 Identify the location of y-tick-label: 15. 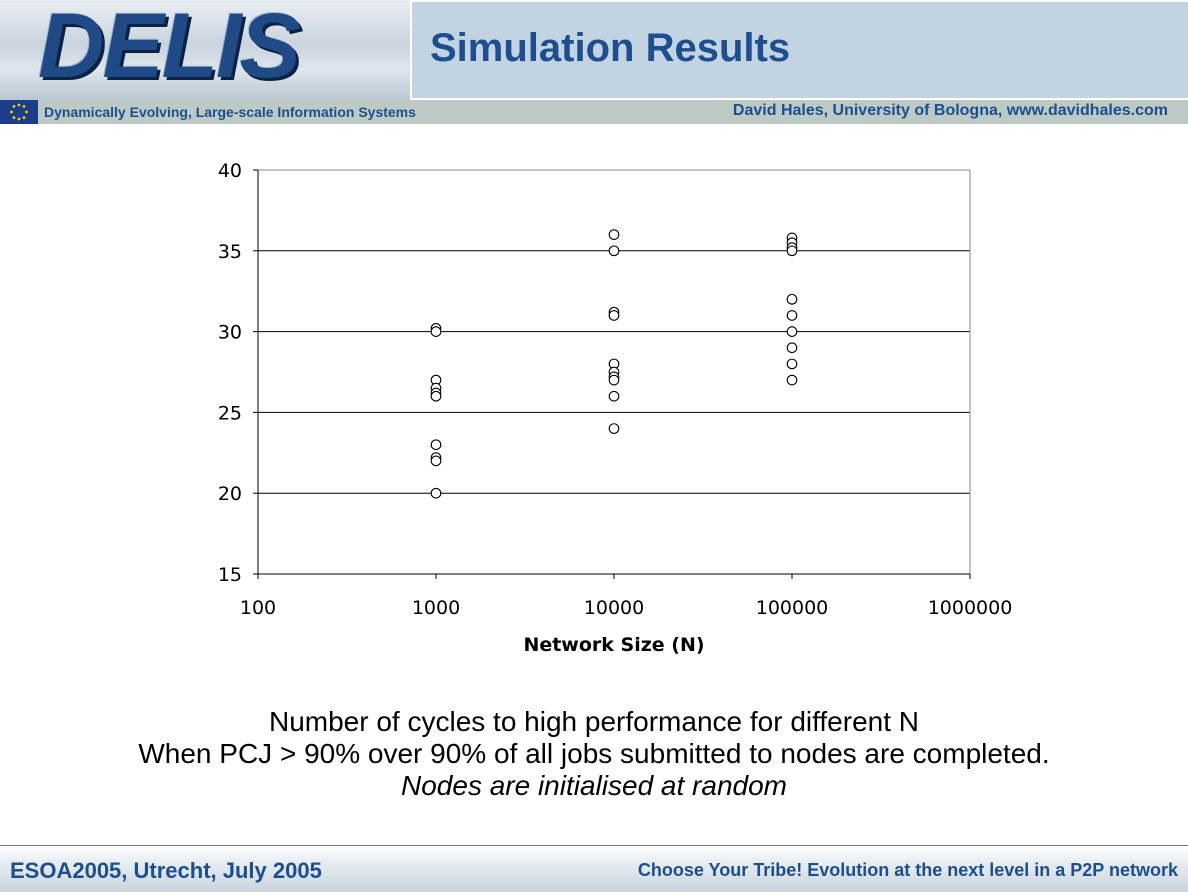
(230, 575).